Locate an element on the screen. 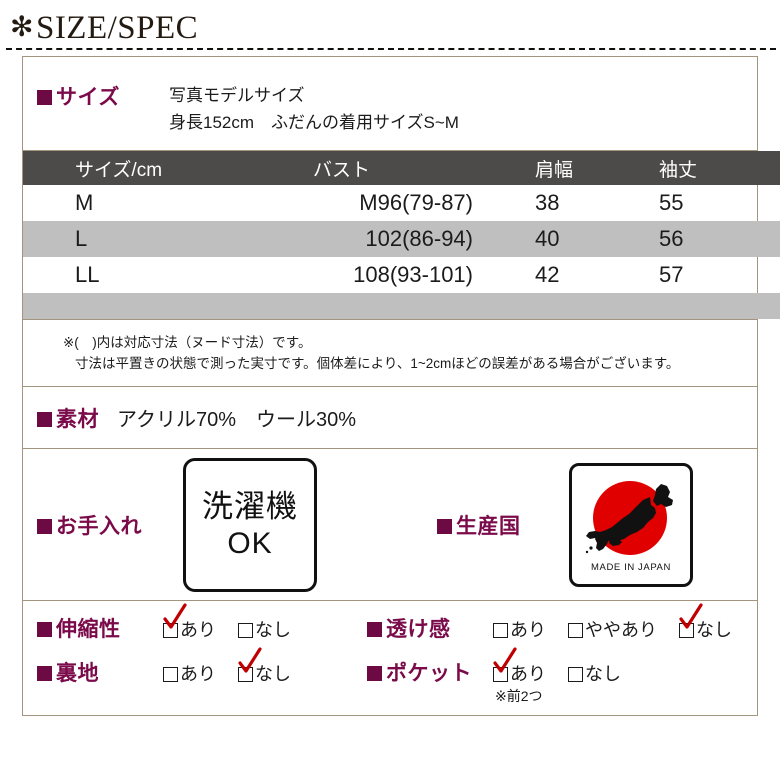 The image size is (780, 780). page-header: ✻SIZE/SPEC is located at coordinates (390, 29).